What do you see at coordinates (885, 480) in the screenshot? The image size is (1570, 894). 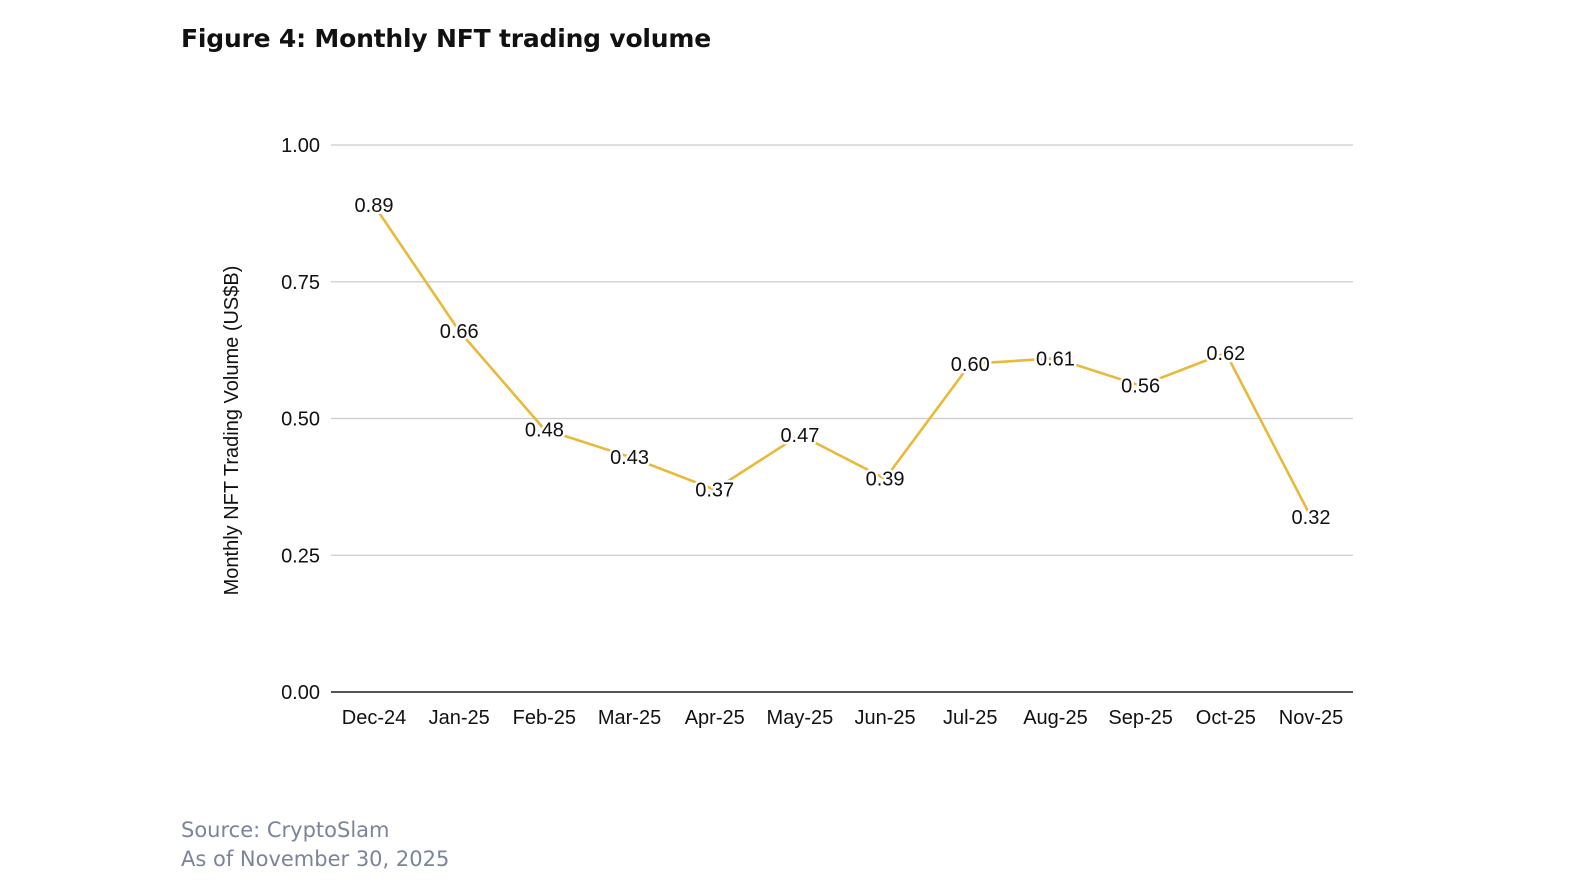 I see `data-label: 0.39` at bounding box center [885, 480].